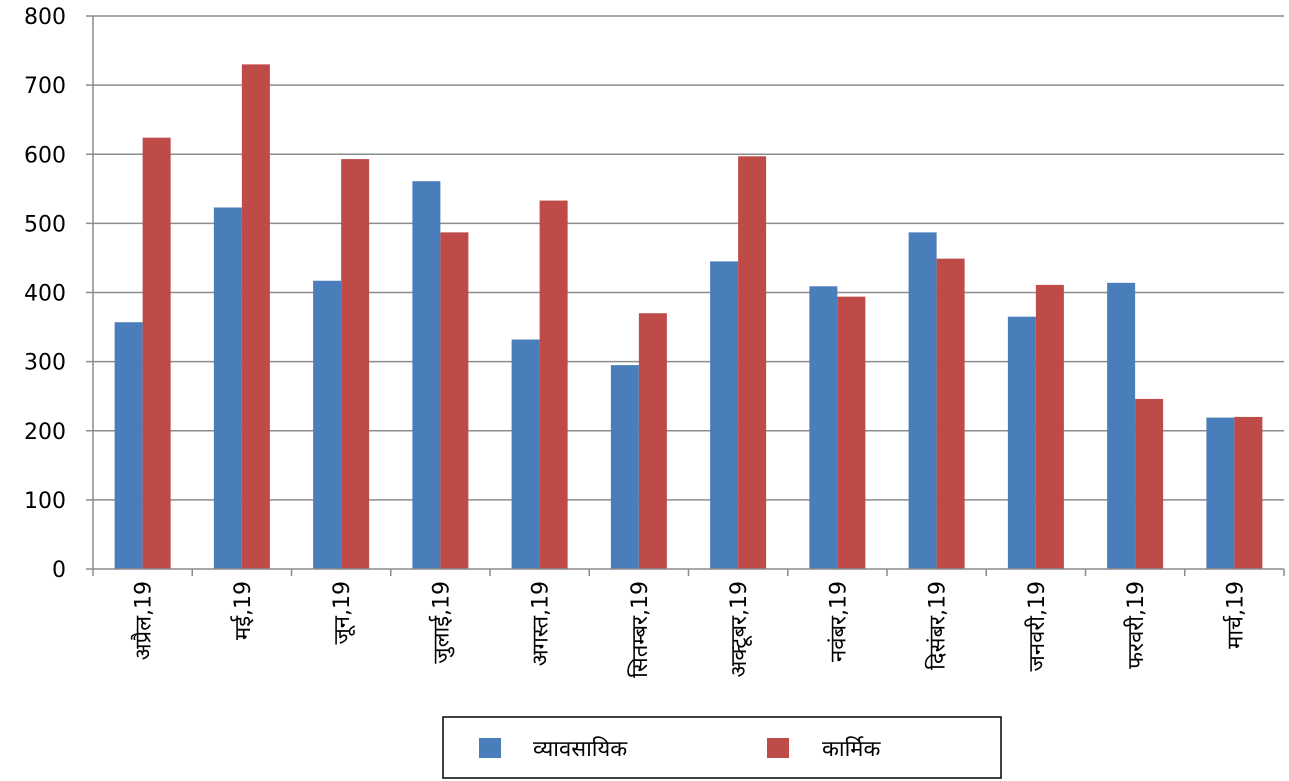  What do you see at coordinates (838, 621) in the screenshot?
I see `x-tick-label: नवंबर,19` at bounding box center [838, 621].